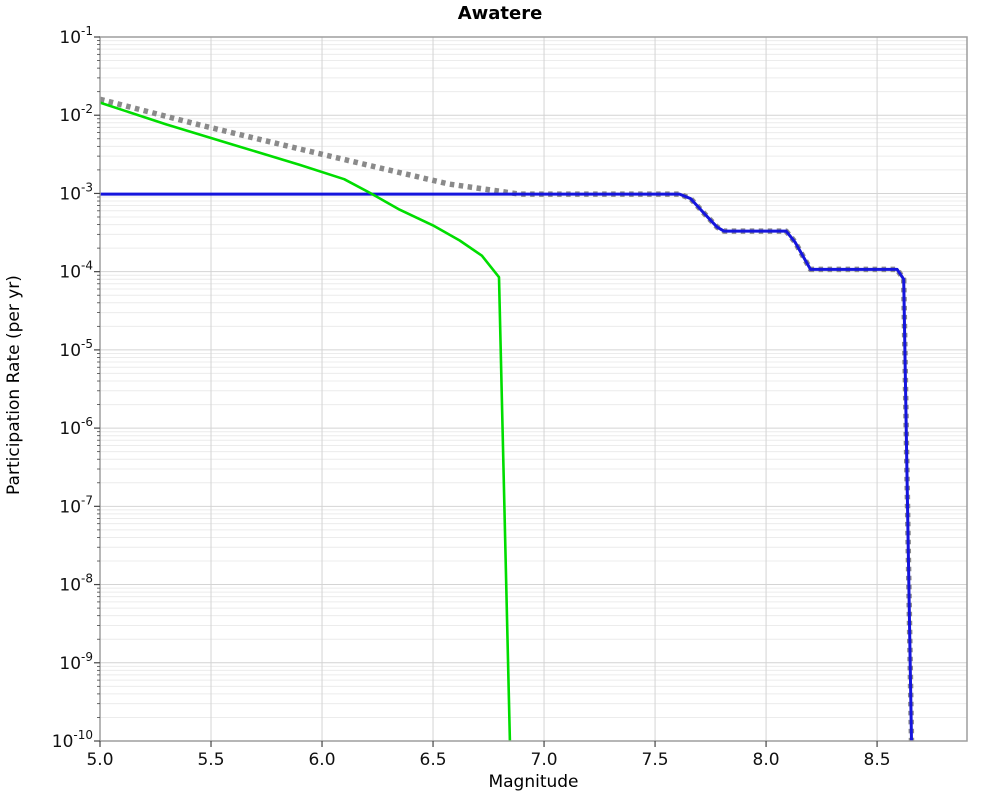 This screenshot has height=800, width=1000. What do you see at coordinates (76, 271) in the screenshot?
I see `y-tick-label: 10⁻⁴` at bounding box center [76, 271].